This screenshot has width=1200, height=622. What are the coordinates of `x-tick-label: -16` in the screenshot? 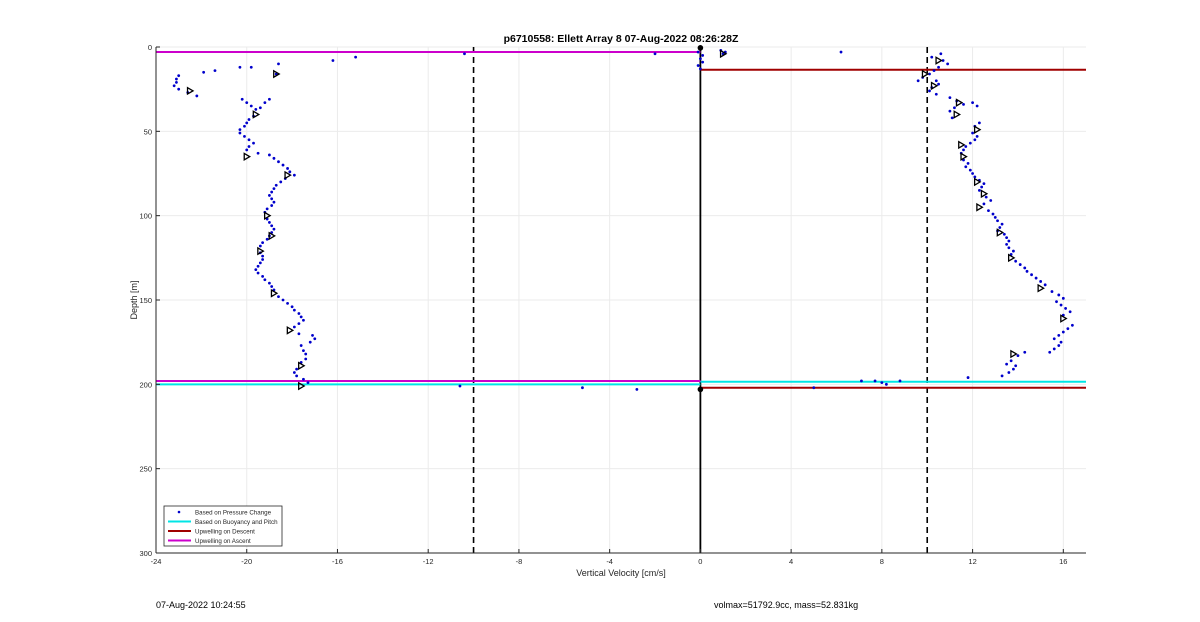 It's located at (337, 561).